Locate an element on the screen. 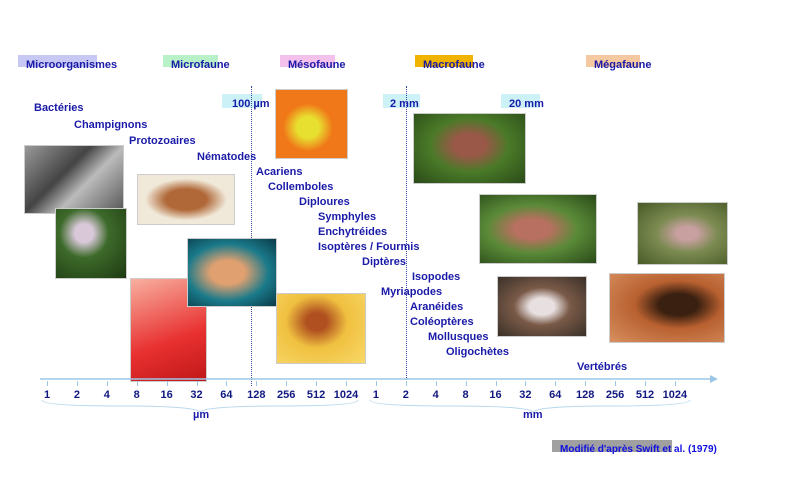 The image size is (800, 484). taxon-label: Myriapodes is located at coordinates (412, 292).